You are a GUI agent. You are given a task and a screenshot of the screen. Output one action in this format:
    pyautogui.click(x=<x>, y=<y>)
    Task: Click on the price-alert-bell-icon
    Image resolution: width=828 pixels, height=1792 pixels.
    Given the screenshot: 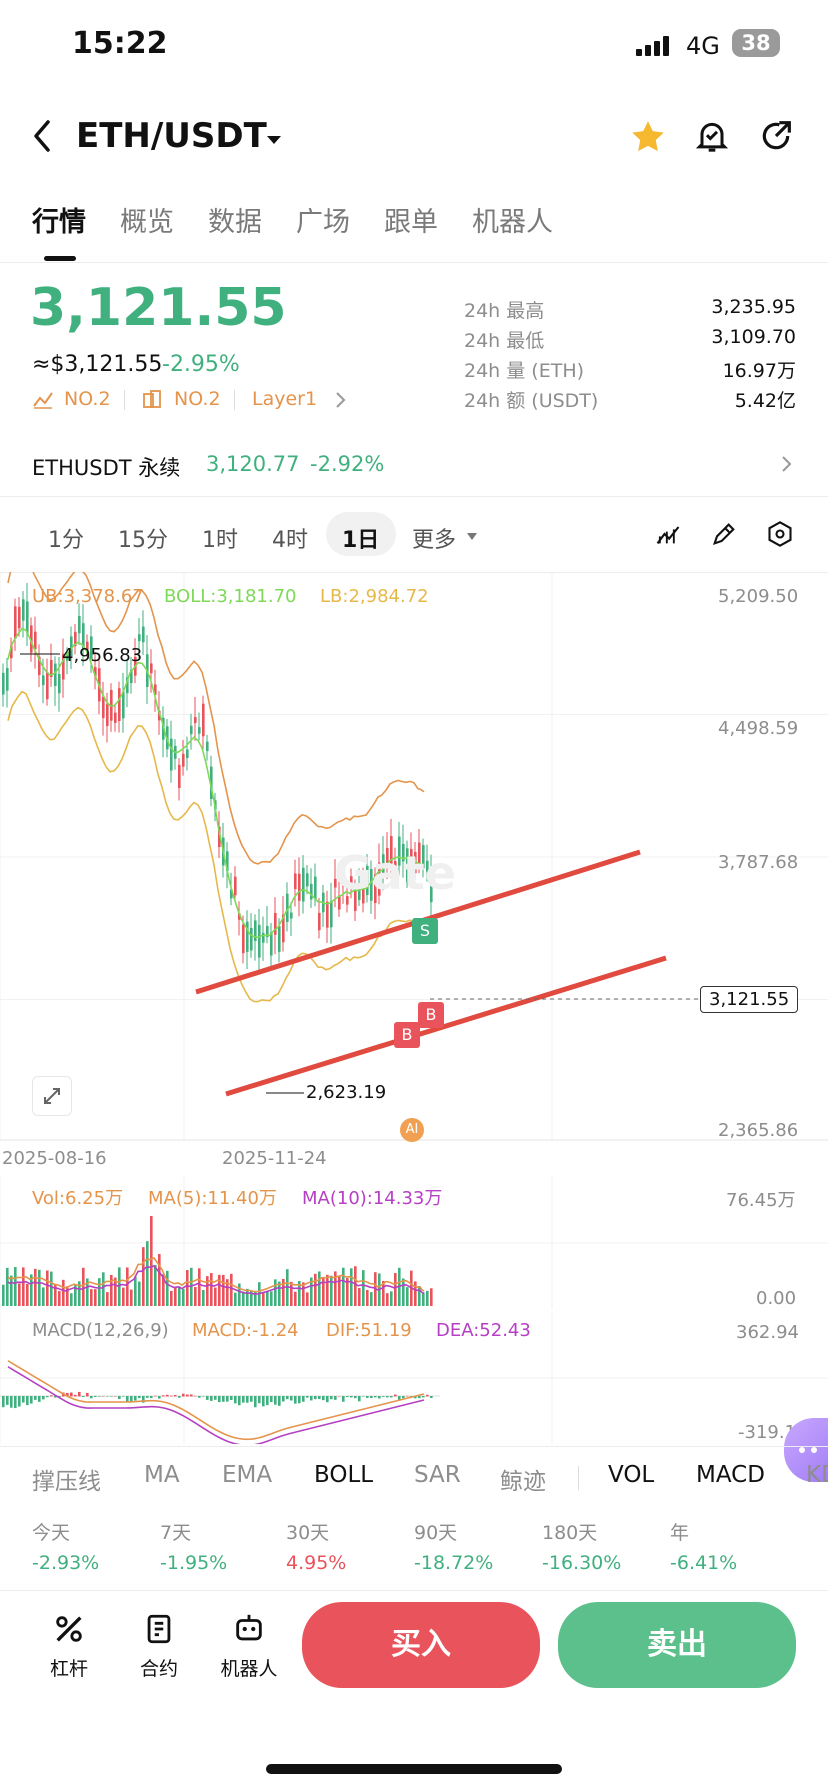 What is the action you would take?
    pyautogui.click(x=712, y=138)
    